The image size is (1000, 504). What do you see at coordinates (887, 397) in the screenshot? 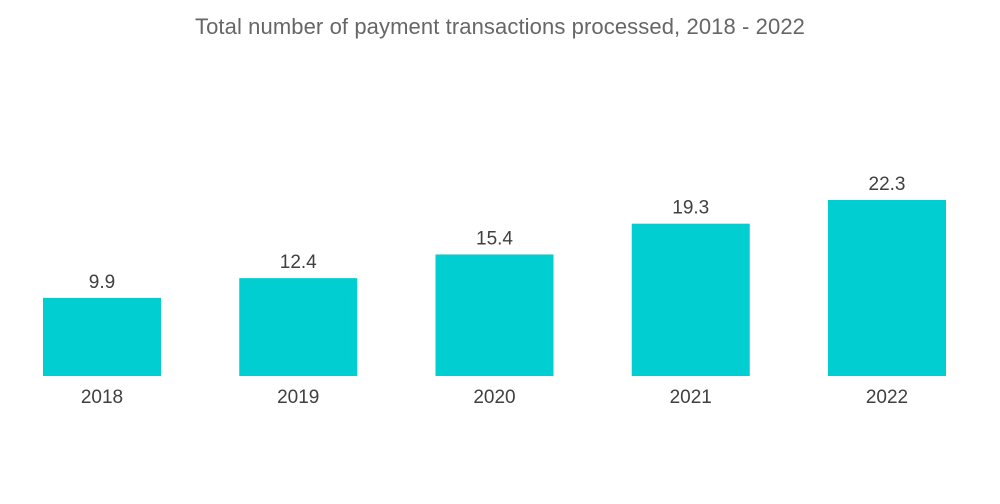
I see `x-tick-label-2022: 2022` at bounding box center [887, 397].